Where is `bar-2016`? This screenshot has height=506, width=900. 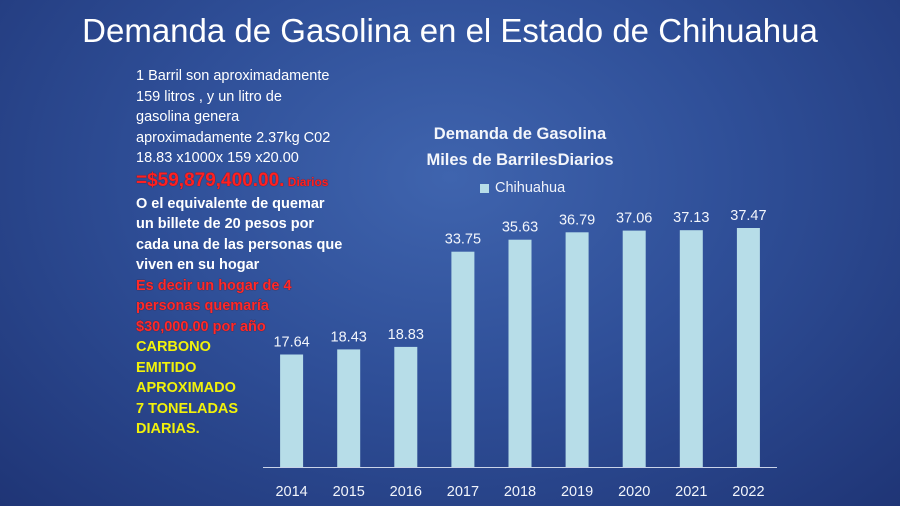 bar-2016 is located at coordinates (406, 406).